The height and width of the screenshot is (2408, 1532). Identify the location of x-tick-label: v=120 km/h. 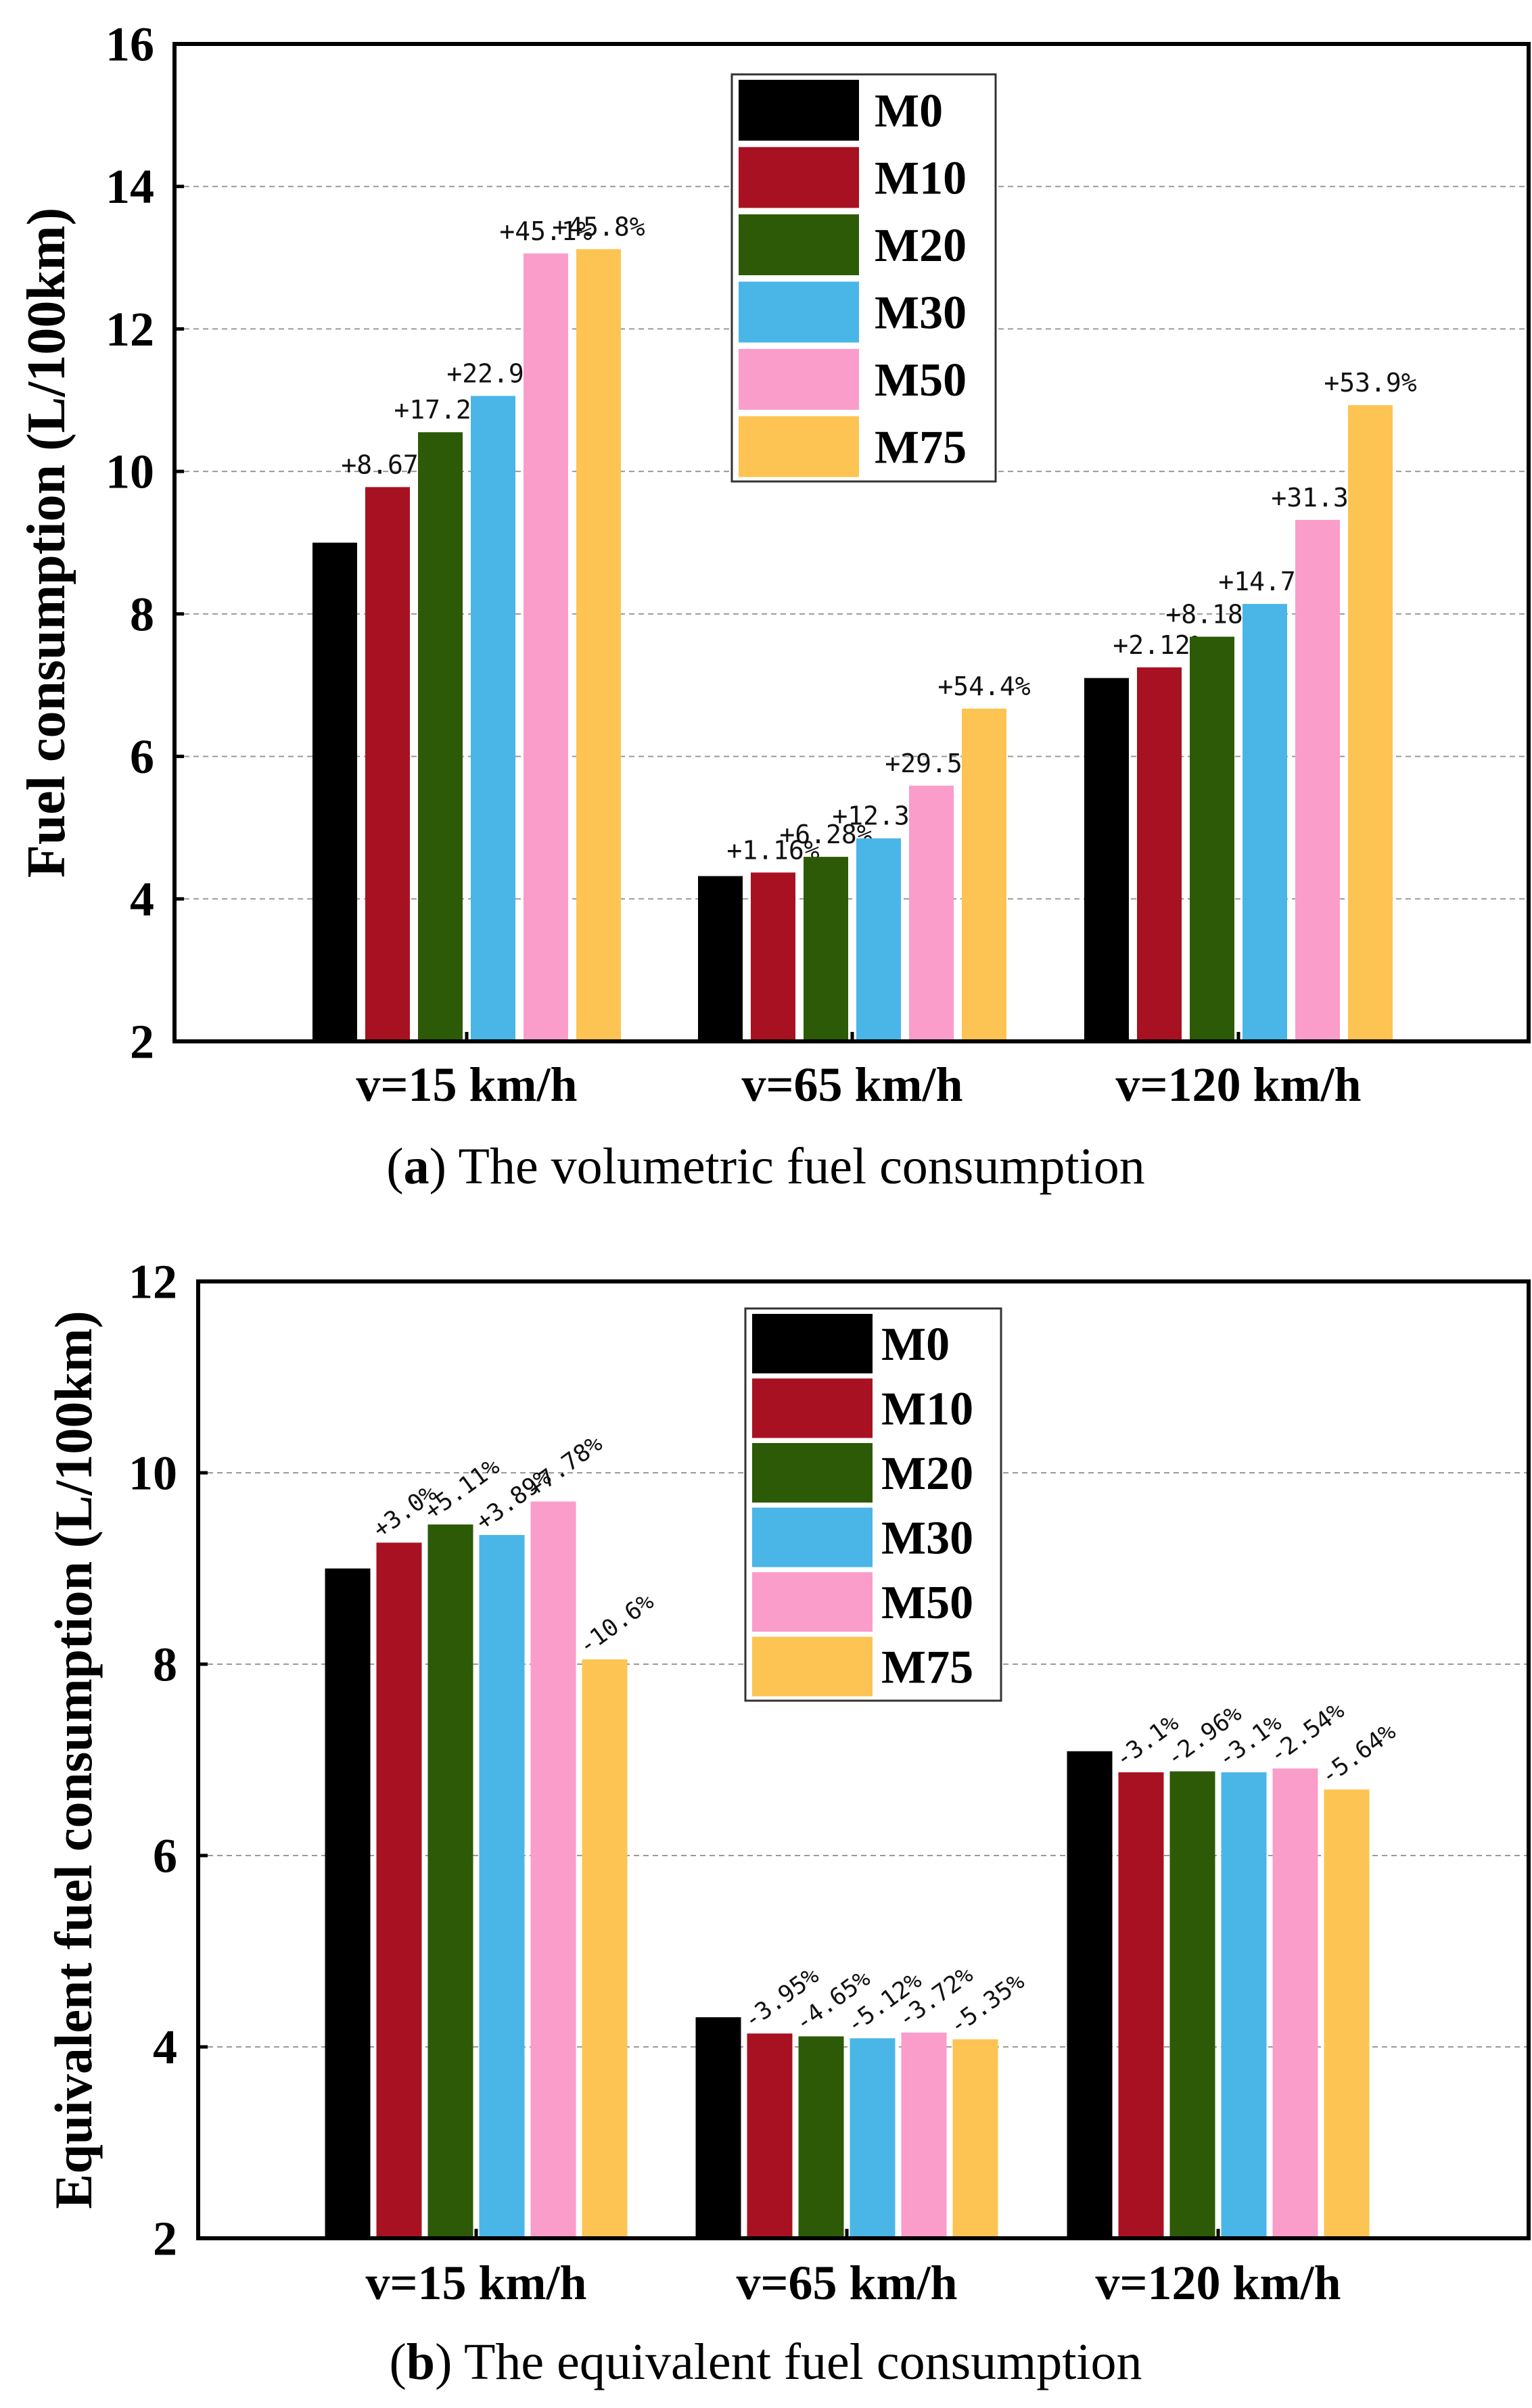
(1238, 1085).